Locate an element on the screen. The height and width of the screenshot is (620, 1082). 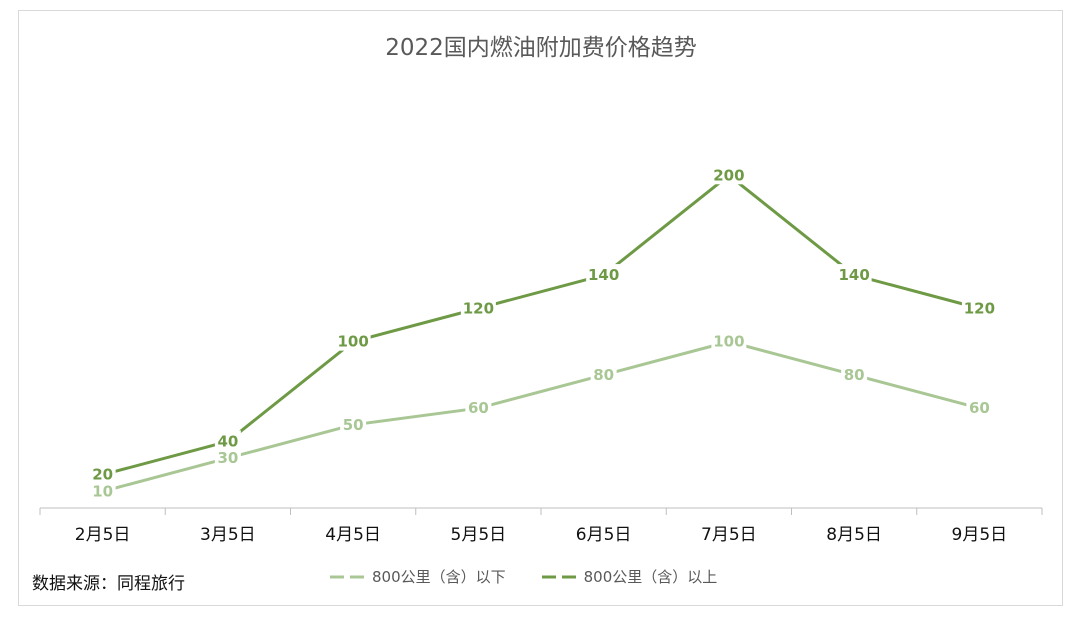
x-tick-label: 6月5日 is located at coordinates (604, 535).